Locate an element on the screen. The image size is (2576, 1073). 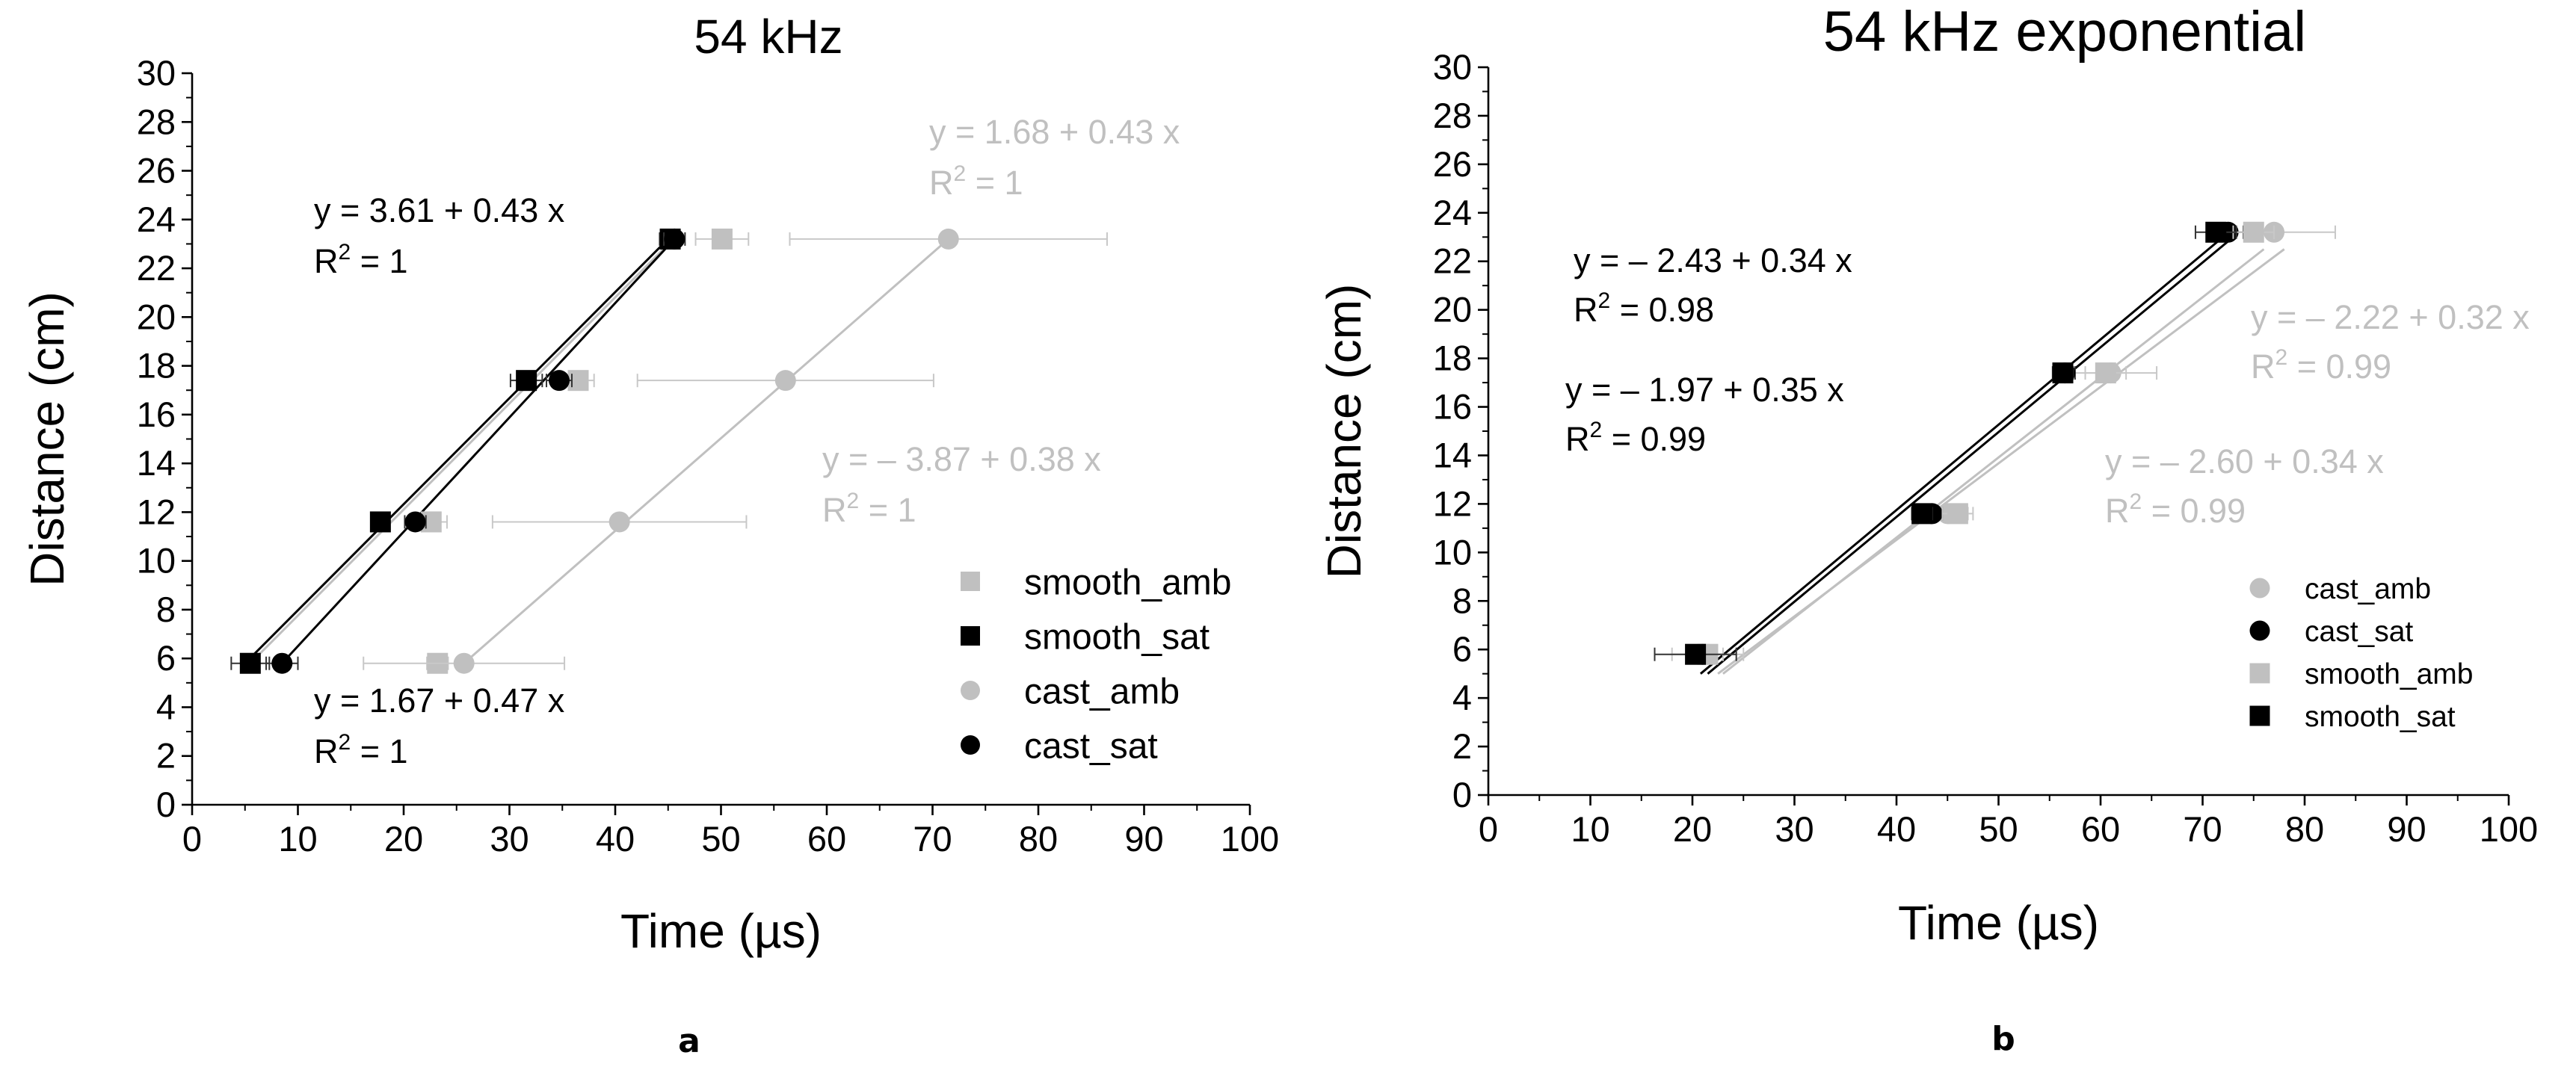
legend-marker-cast_sat is located at coordinates (970, 745).